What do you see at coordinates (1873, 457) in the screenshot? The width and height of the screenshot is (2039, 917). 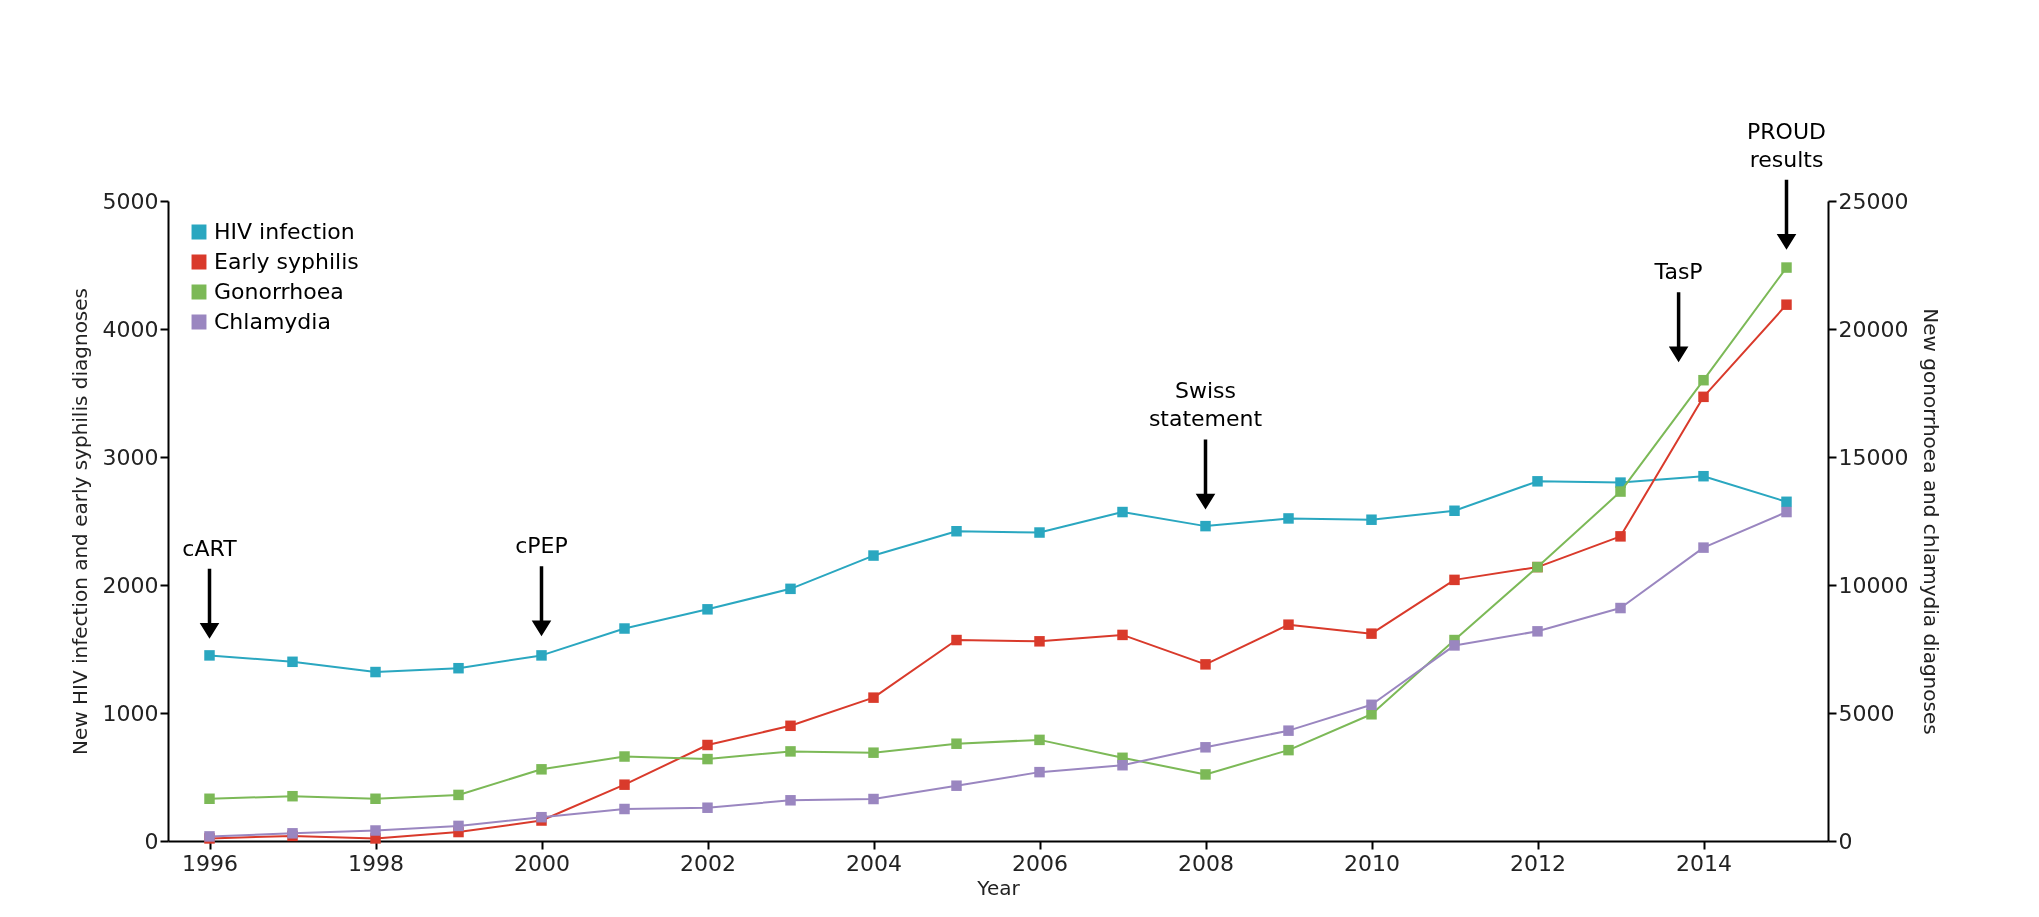 I see `y2-tick-label: 15000` at bounding box center [1873, 457].